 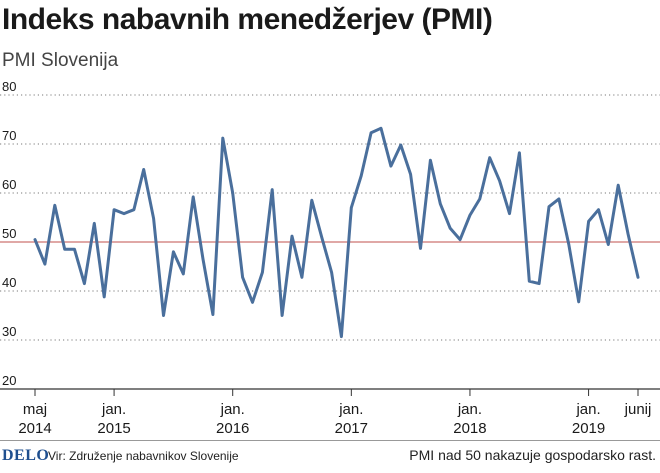 I want to click on y-tick-label: 80, so click(x=9, y=86).